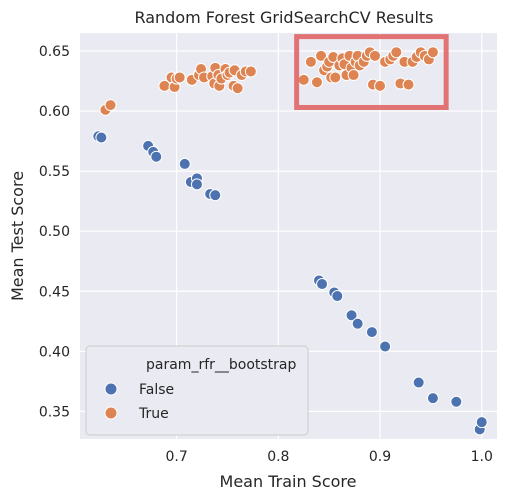  What do you see at coordinates (54, 352) in the screenshot?
I see `y-tick-label: 0.40` at bounding box center [54, 352].